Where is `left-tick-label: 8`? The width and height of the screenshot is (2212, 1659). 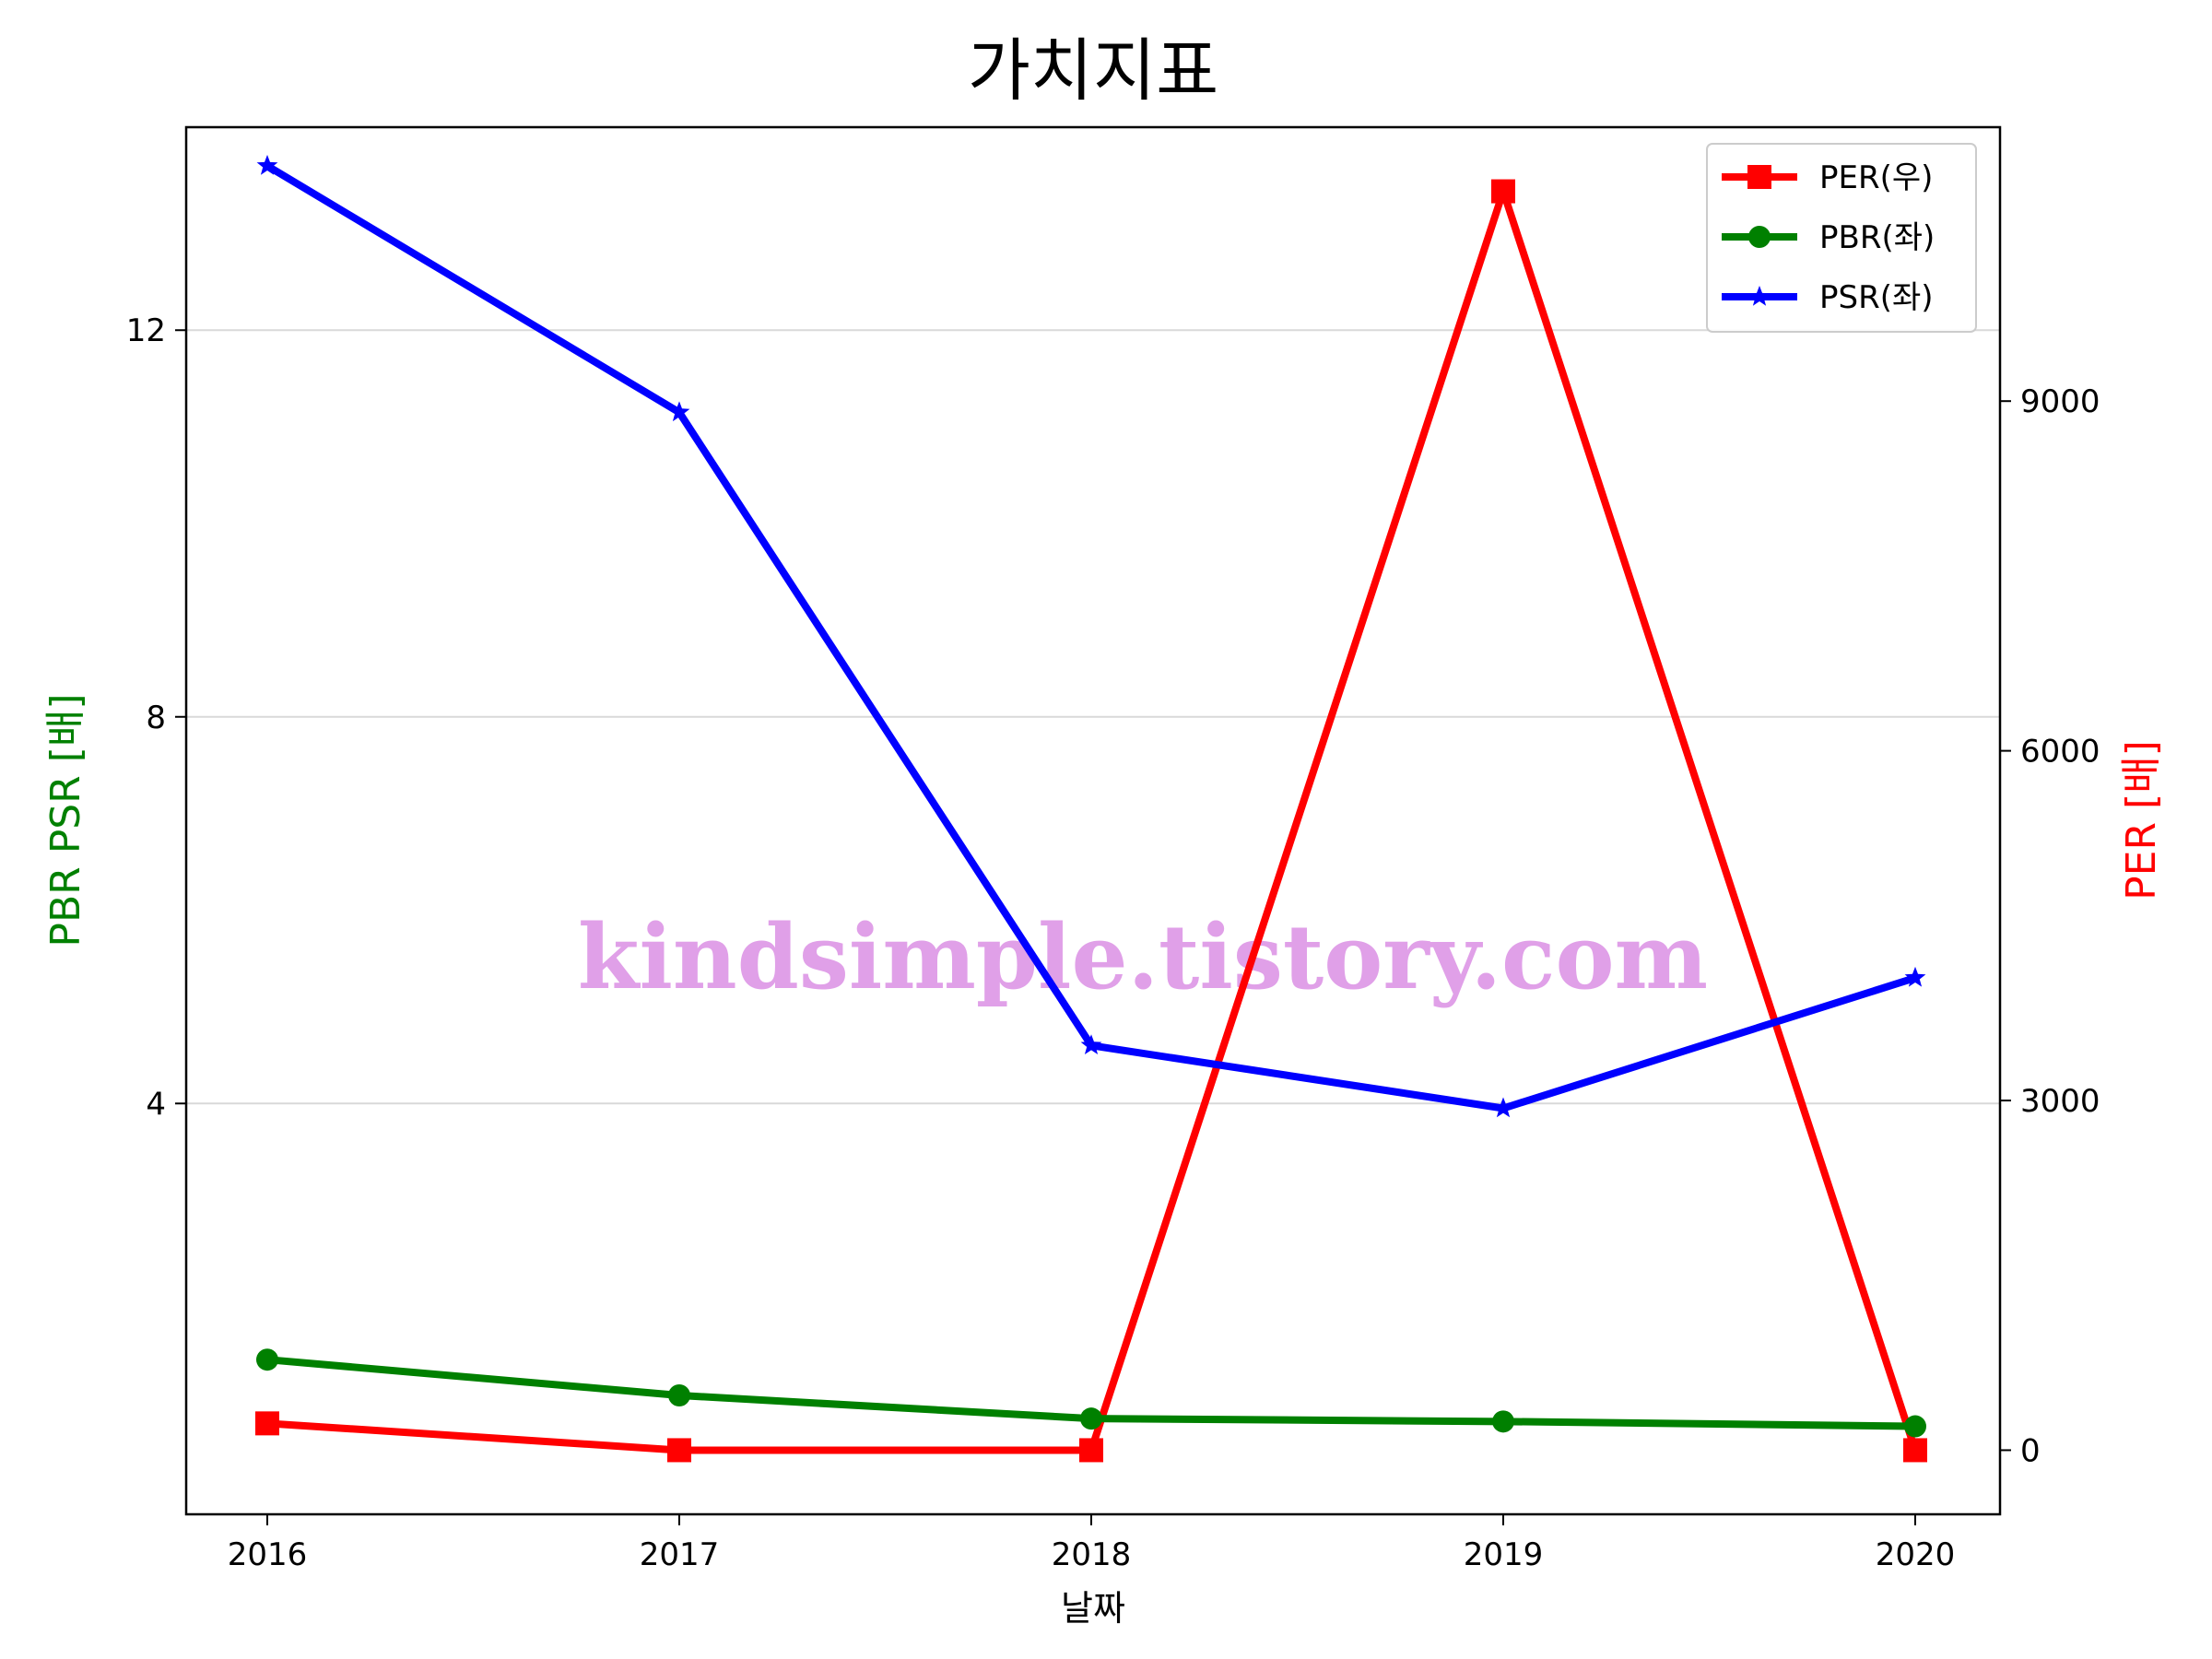
left-tick-label: 8 is located at coordinates (156, 718).